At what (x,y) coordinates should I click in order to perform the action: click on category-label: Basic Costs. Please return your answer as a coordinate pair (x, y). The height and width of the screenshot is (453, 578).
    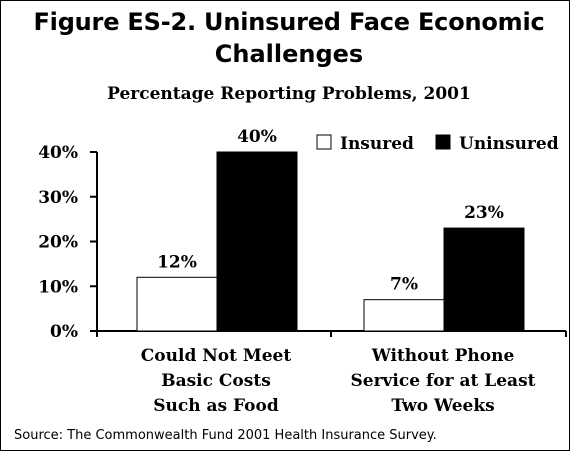
    Looking at the image, I should click on (216, 381).